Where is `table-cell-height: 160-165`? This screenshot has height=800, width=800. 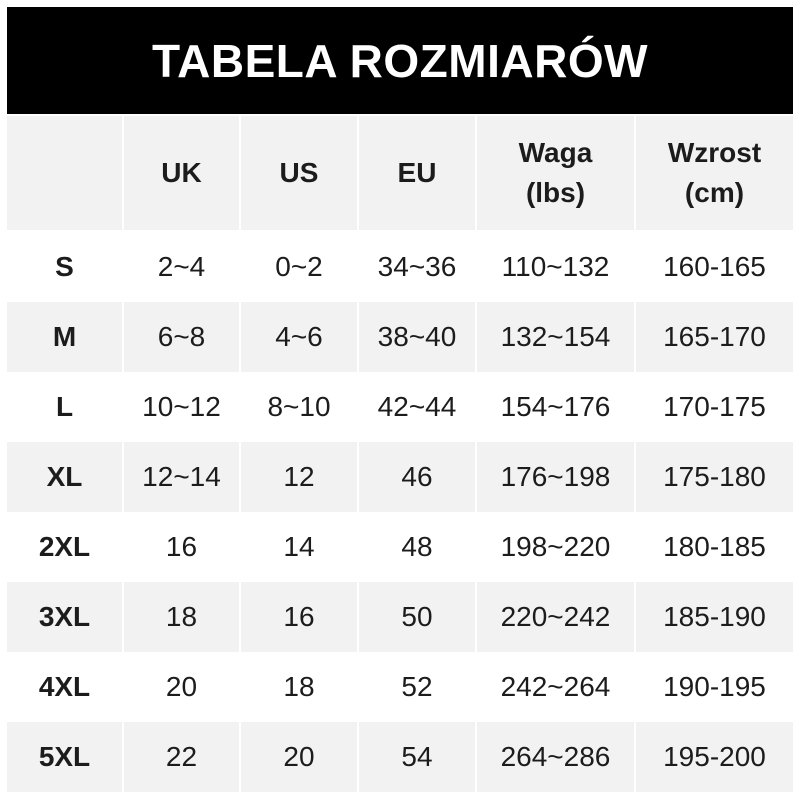 table-cell-height: 160-165 is located at coordinates (714, 267).